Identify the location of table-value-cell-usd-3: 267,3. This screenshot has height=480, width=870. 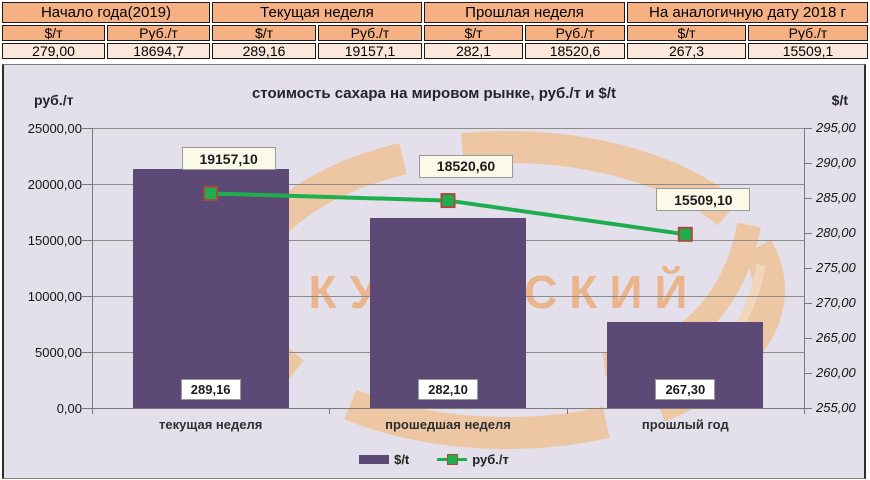
(686, 51).